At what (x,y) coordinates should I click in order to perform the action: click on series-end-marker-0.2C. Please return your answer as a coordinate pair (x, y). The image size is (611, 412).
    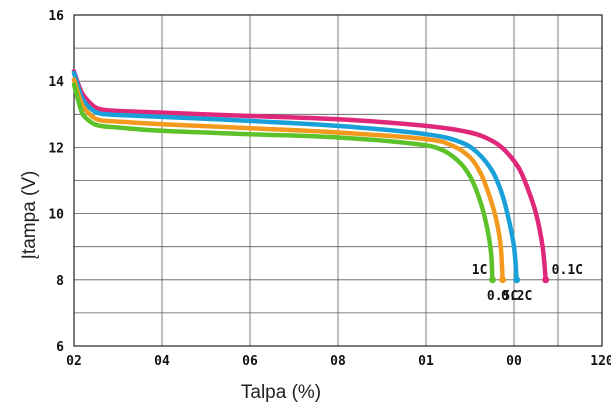
    Looking at the image, I should click on (517, 280).